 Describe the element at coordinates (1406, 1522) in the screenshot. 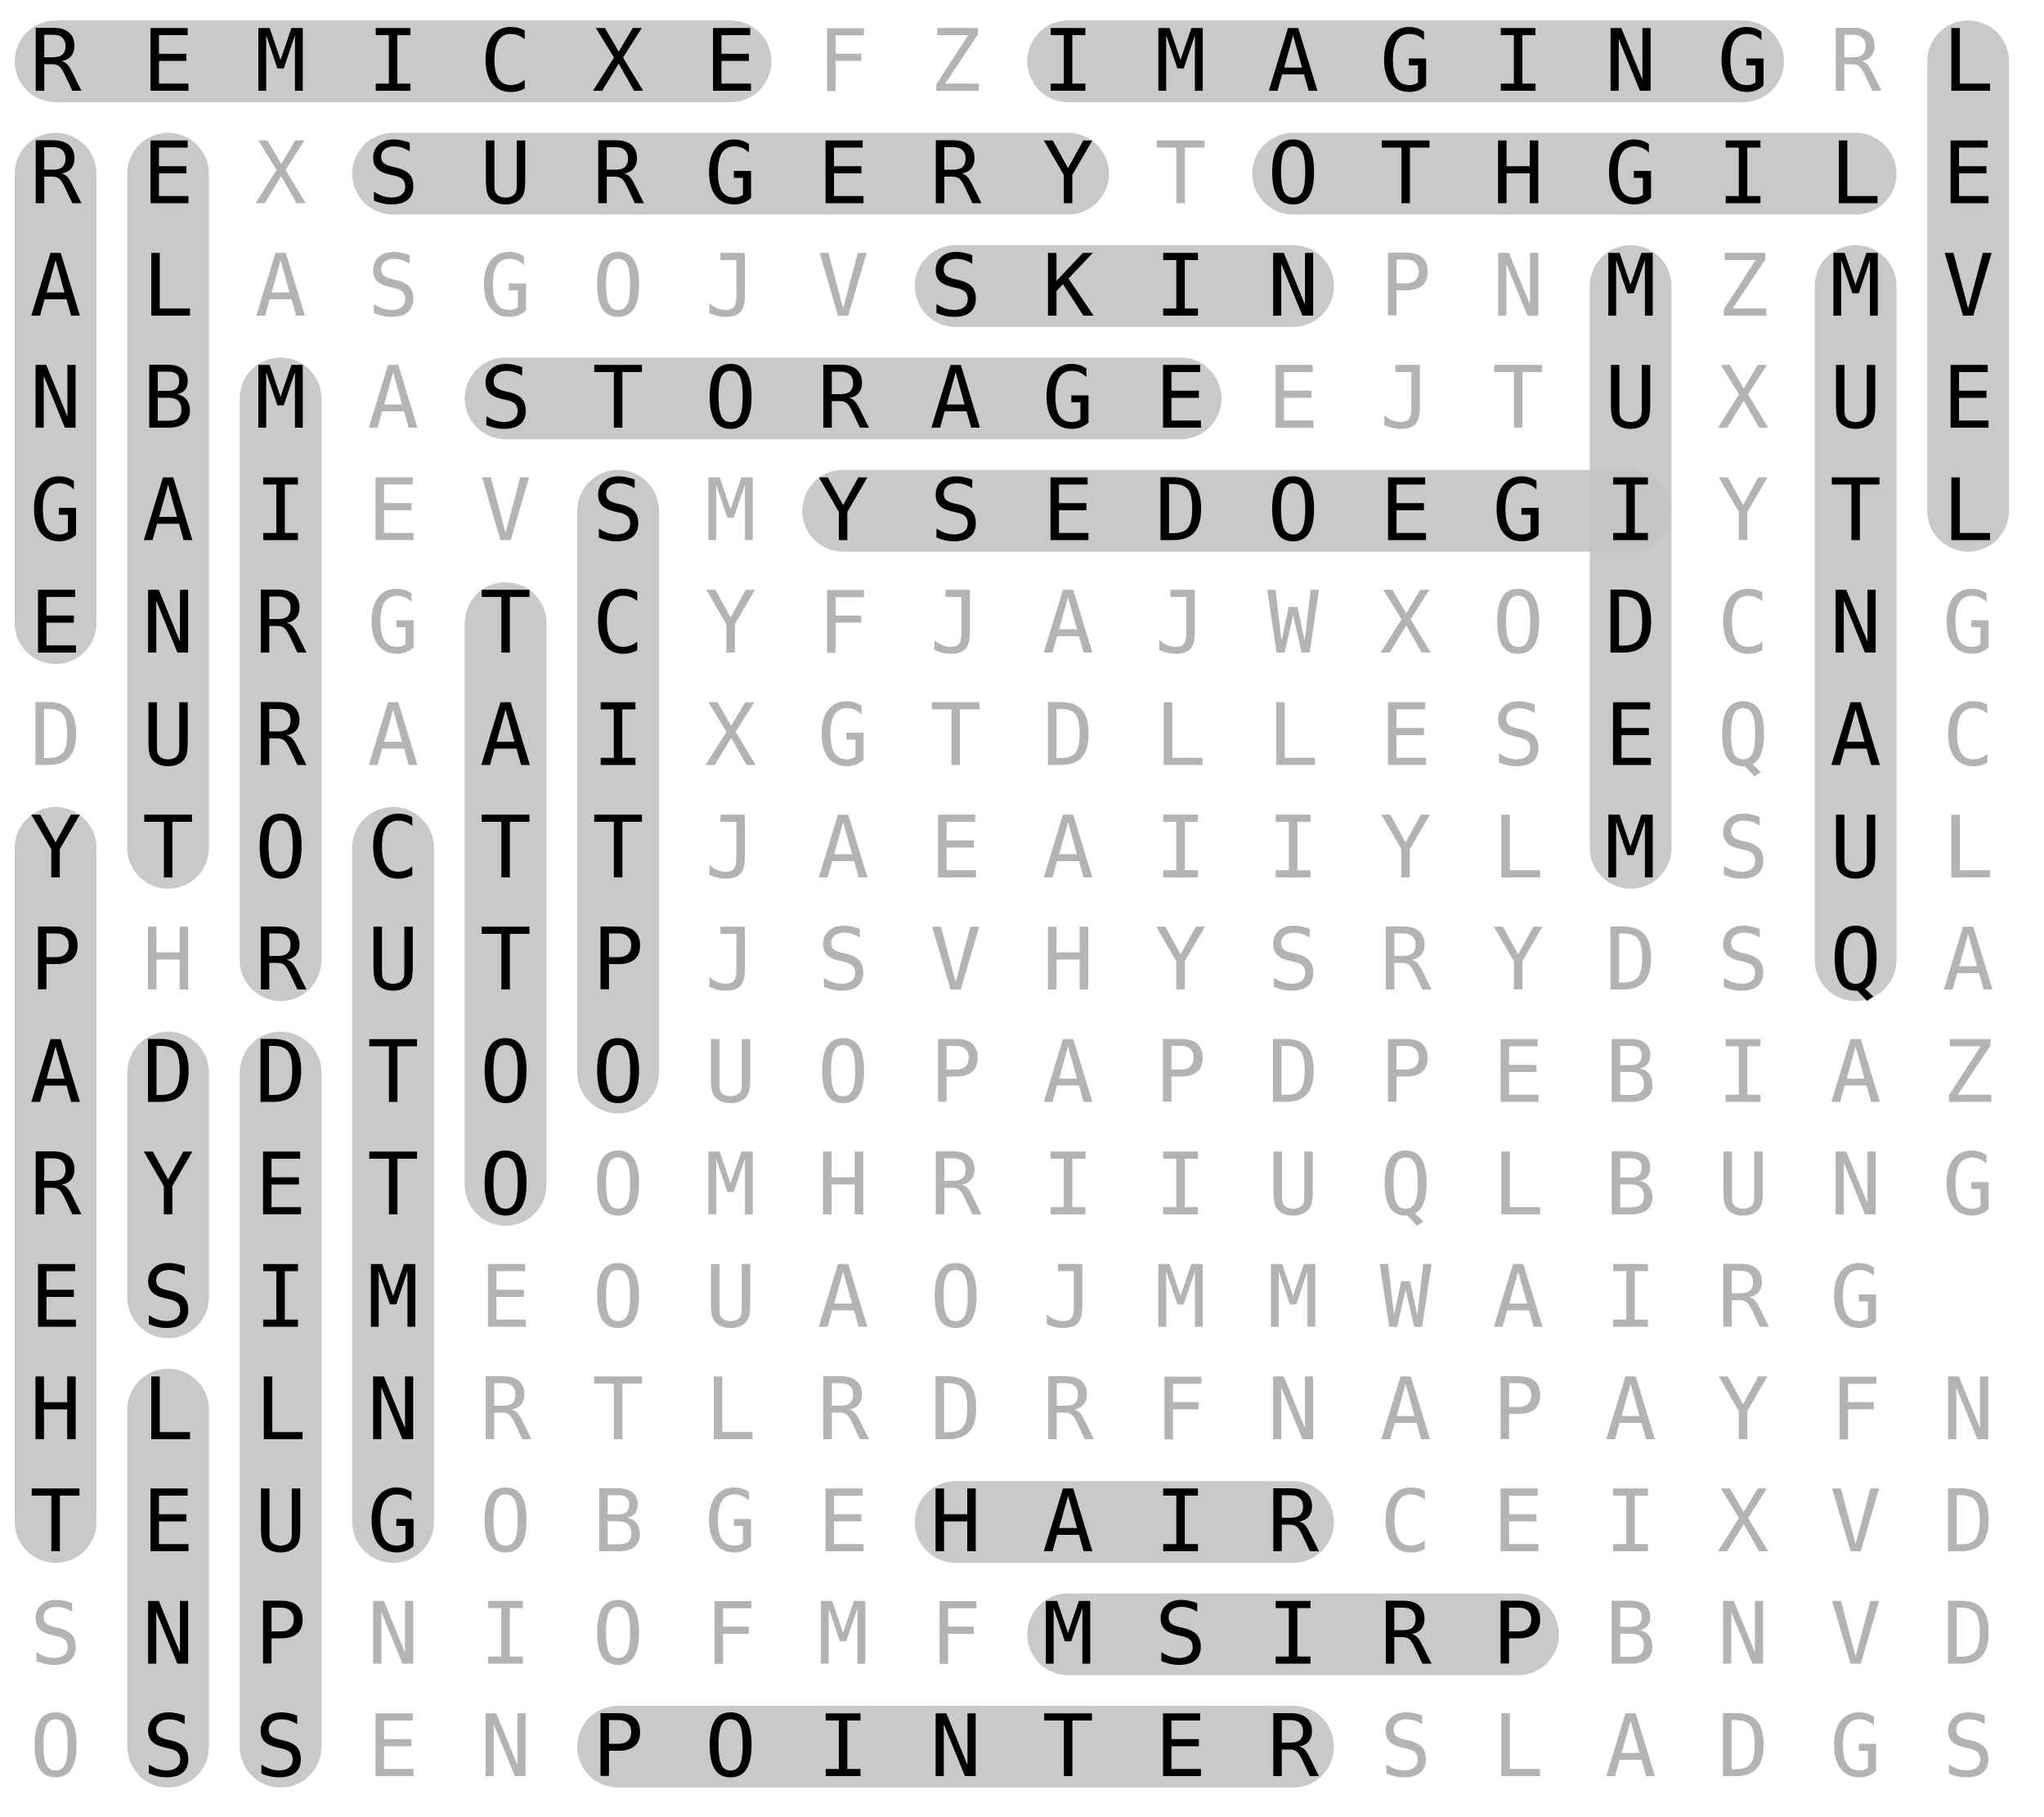

I see `grid-cell-r13-c12: C` at that location.